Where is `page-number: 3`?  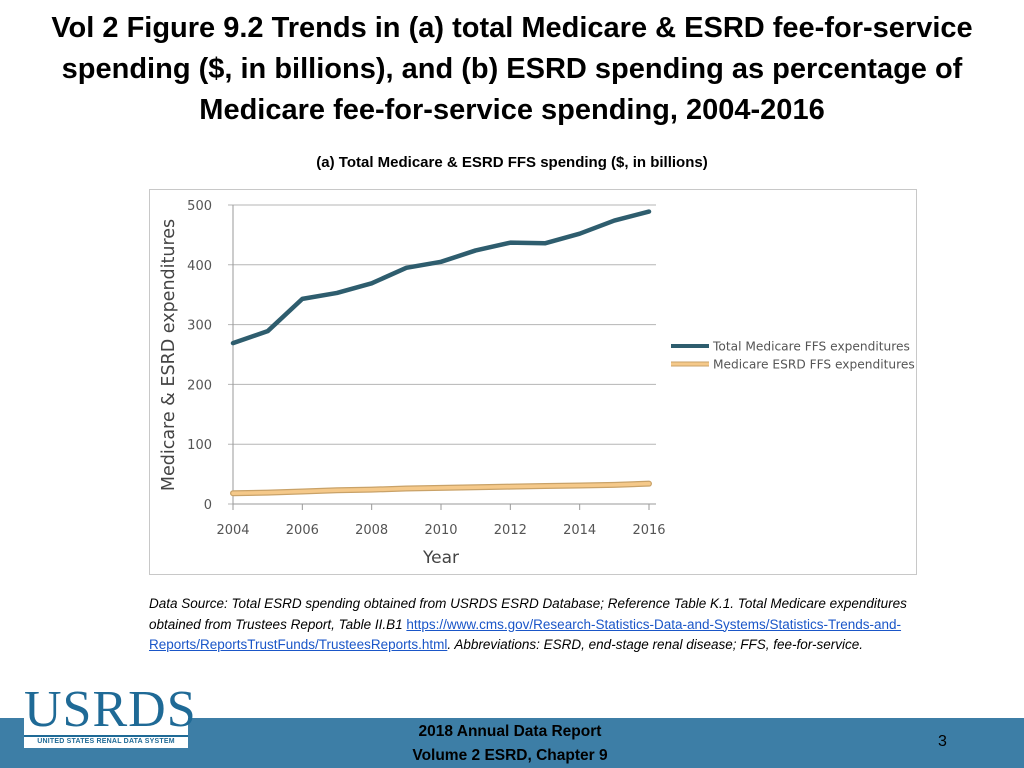
page-number: 3 is located at coordinates (942, 741).